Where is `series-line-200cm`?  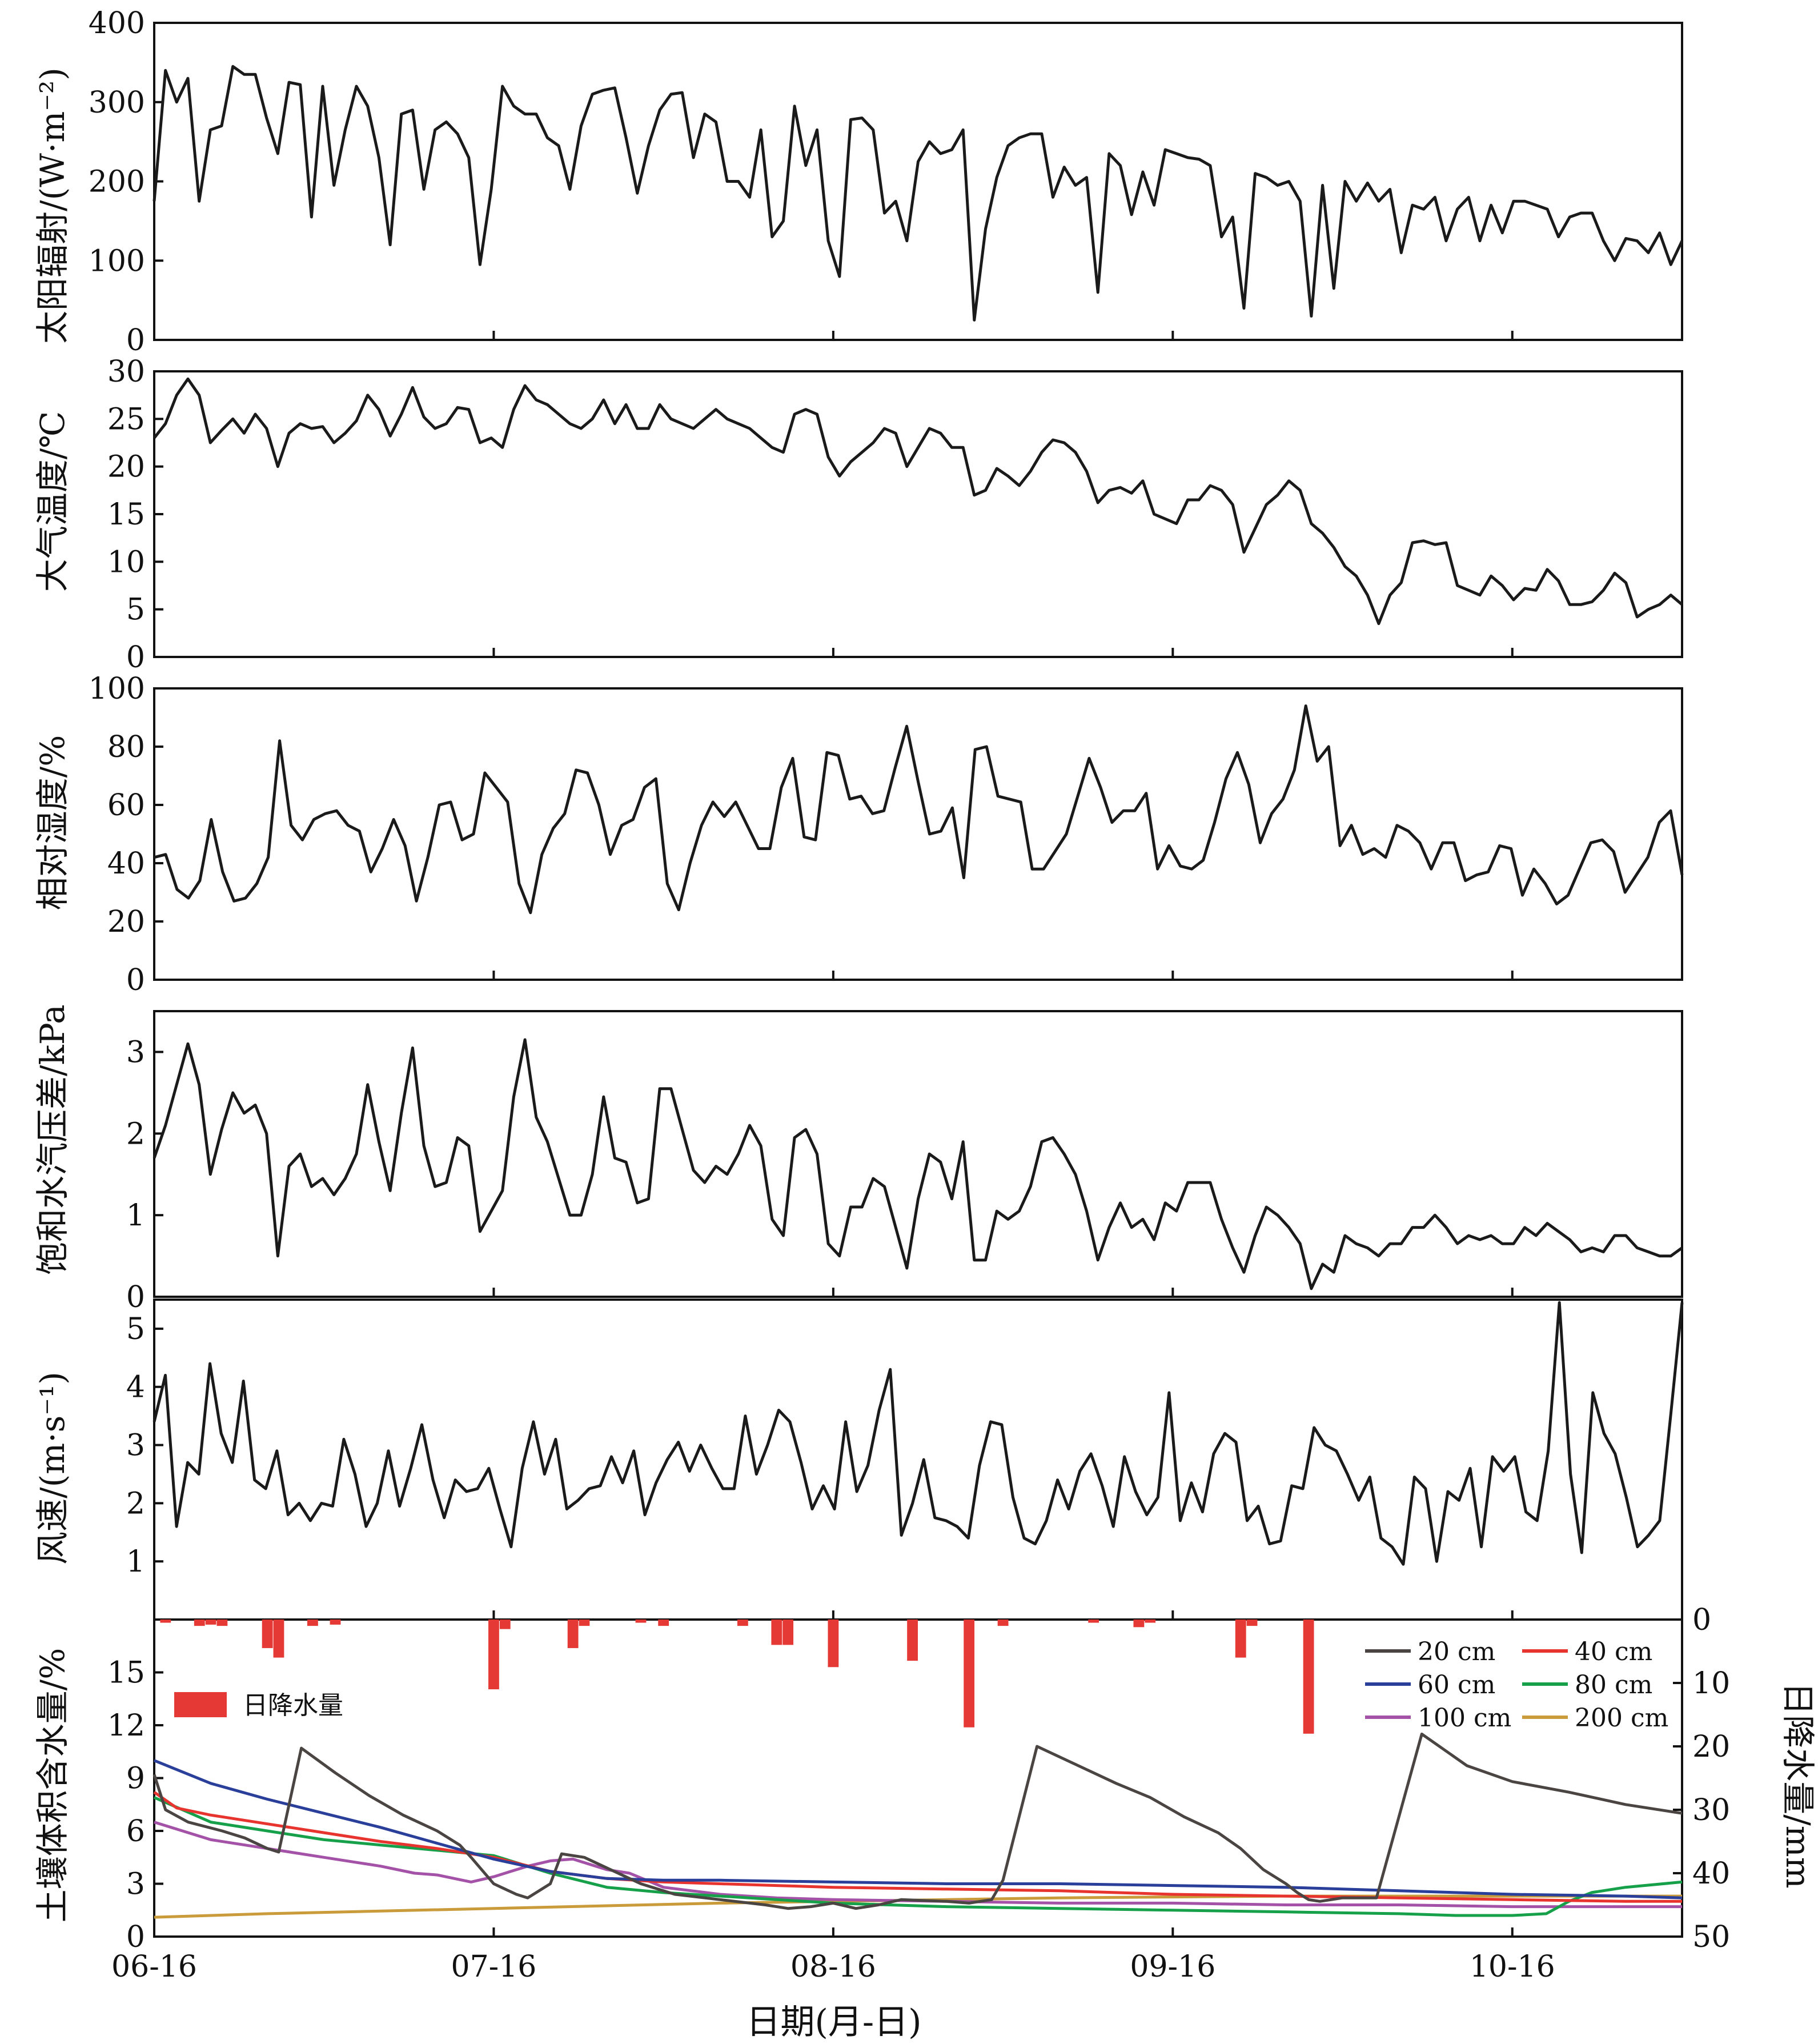
series-line-200cm is located at coordinates (918, 1907).